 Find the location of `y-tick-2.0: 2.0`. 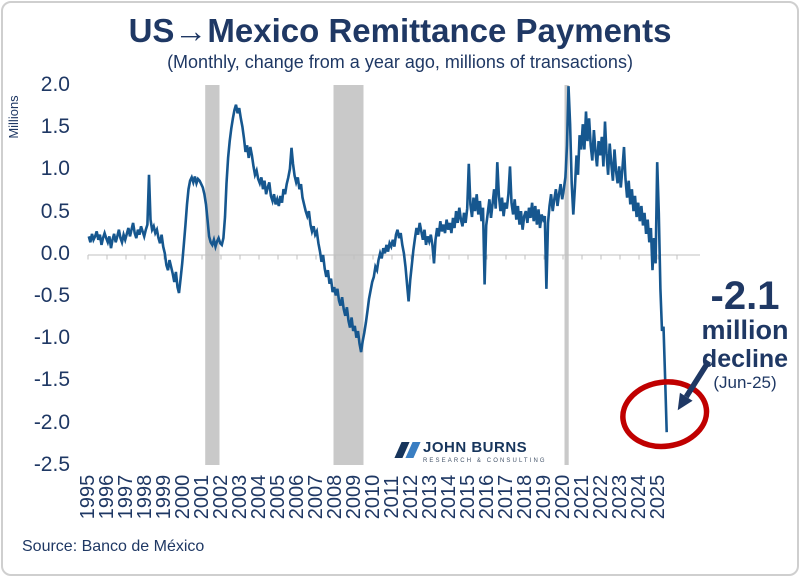

y-tick-2.0: 2.0 is located at coordinates (55, 84).